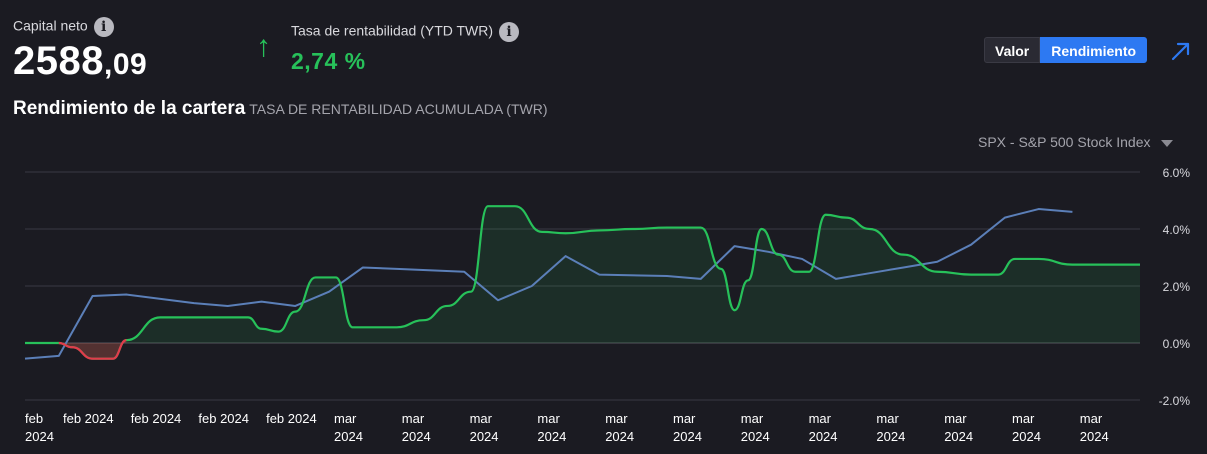 The width and height of the screenshot is (1207, 454). I want to click on y-tick-label: 0.0%, so click(1177, 344).